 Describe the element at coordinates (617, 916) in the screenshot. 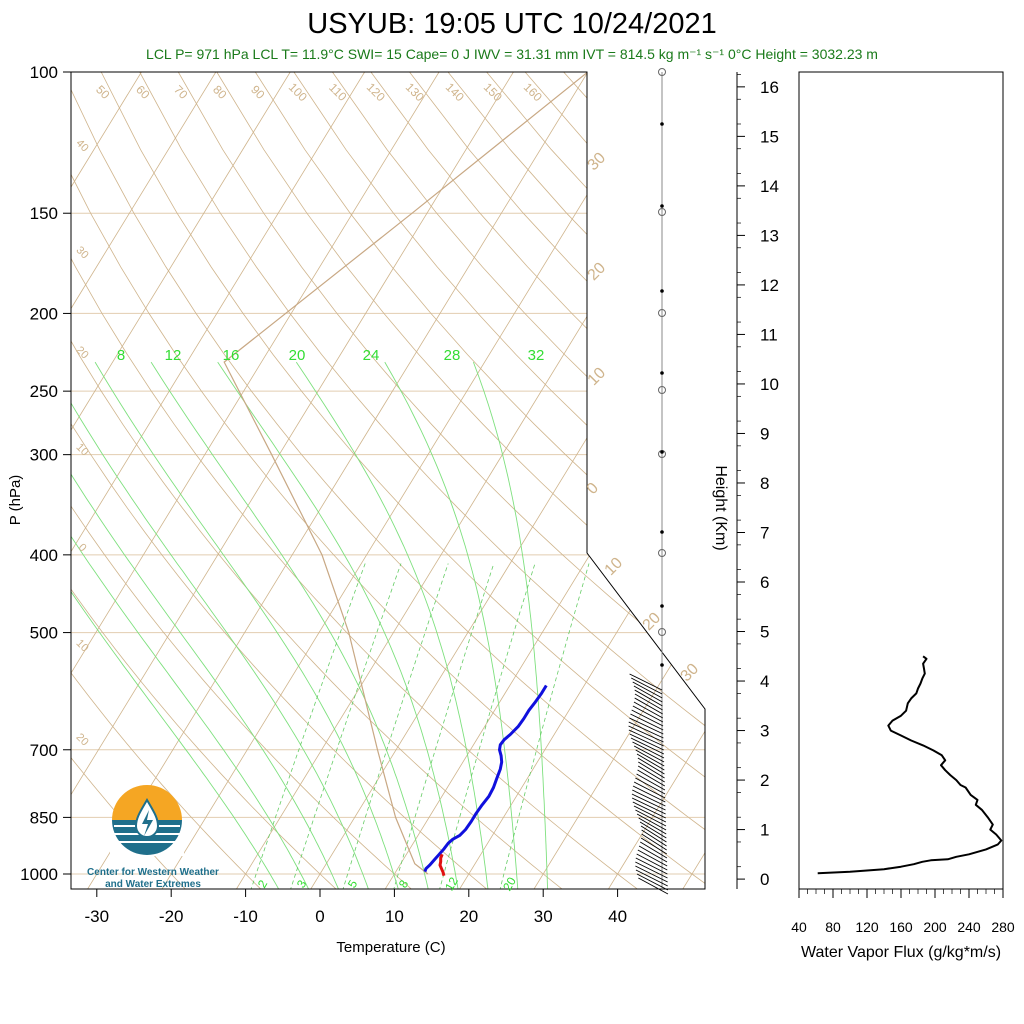

I see `temperature-tick-label: 40` at that location.